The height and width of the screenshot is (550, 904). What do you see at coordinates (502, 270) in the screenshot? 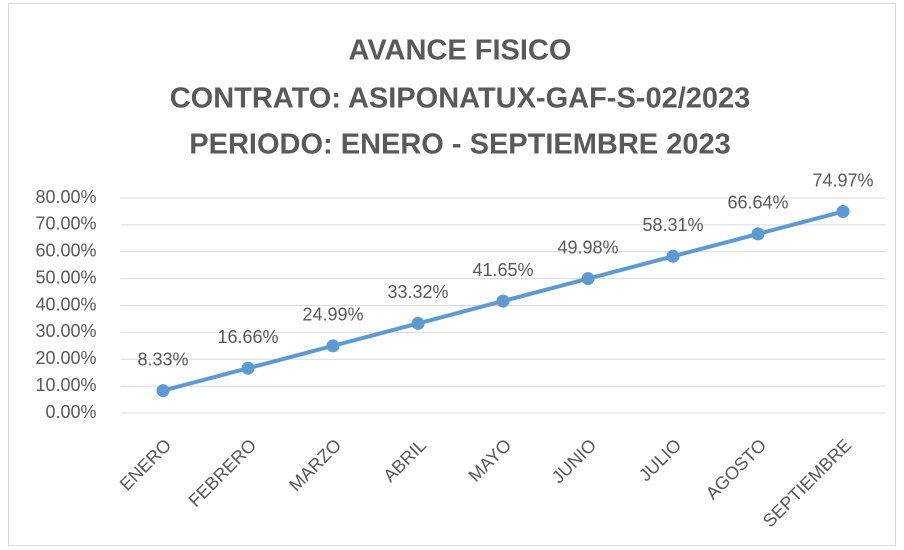
I see `data-label: 41.65%` at bounding box center [502, 270].